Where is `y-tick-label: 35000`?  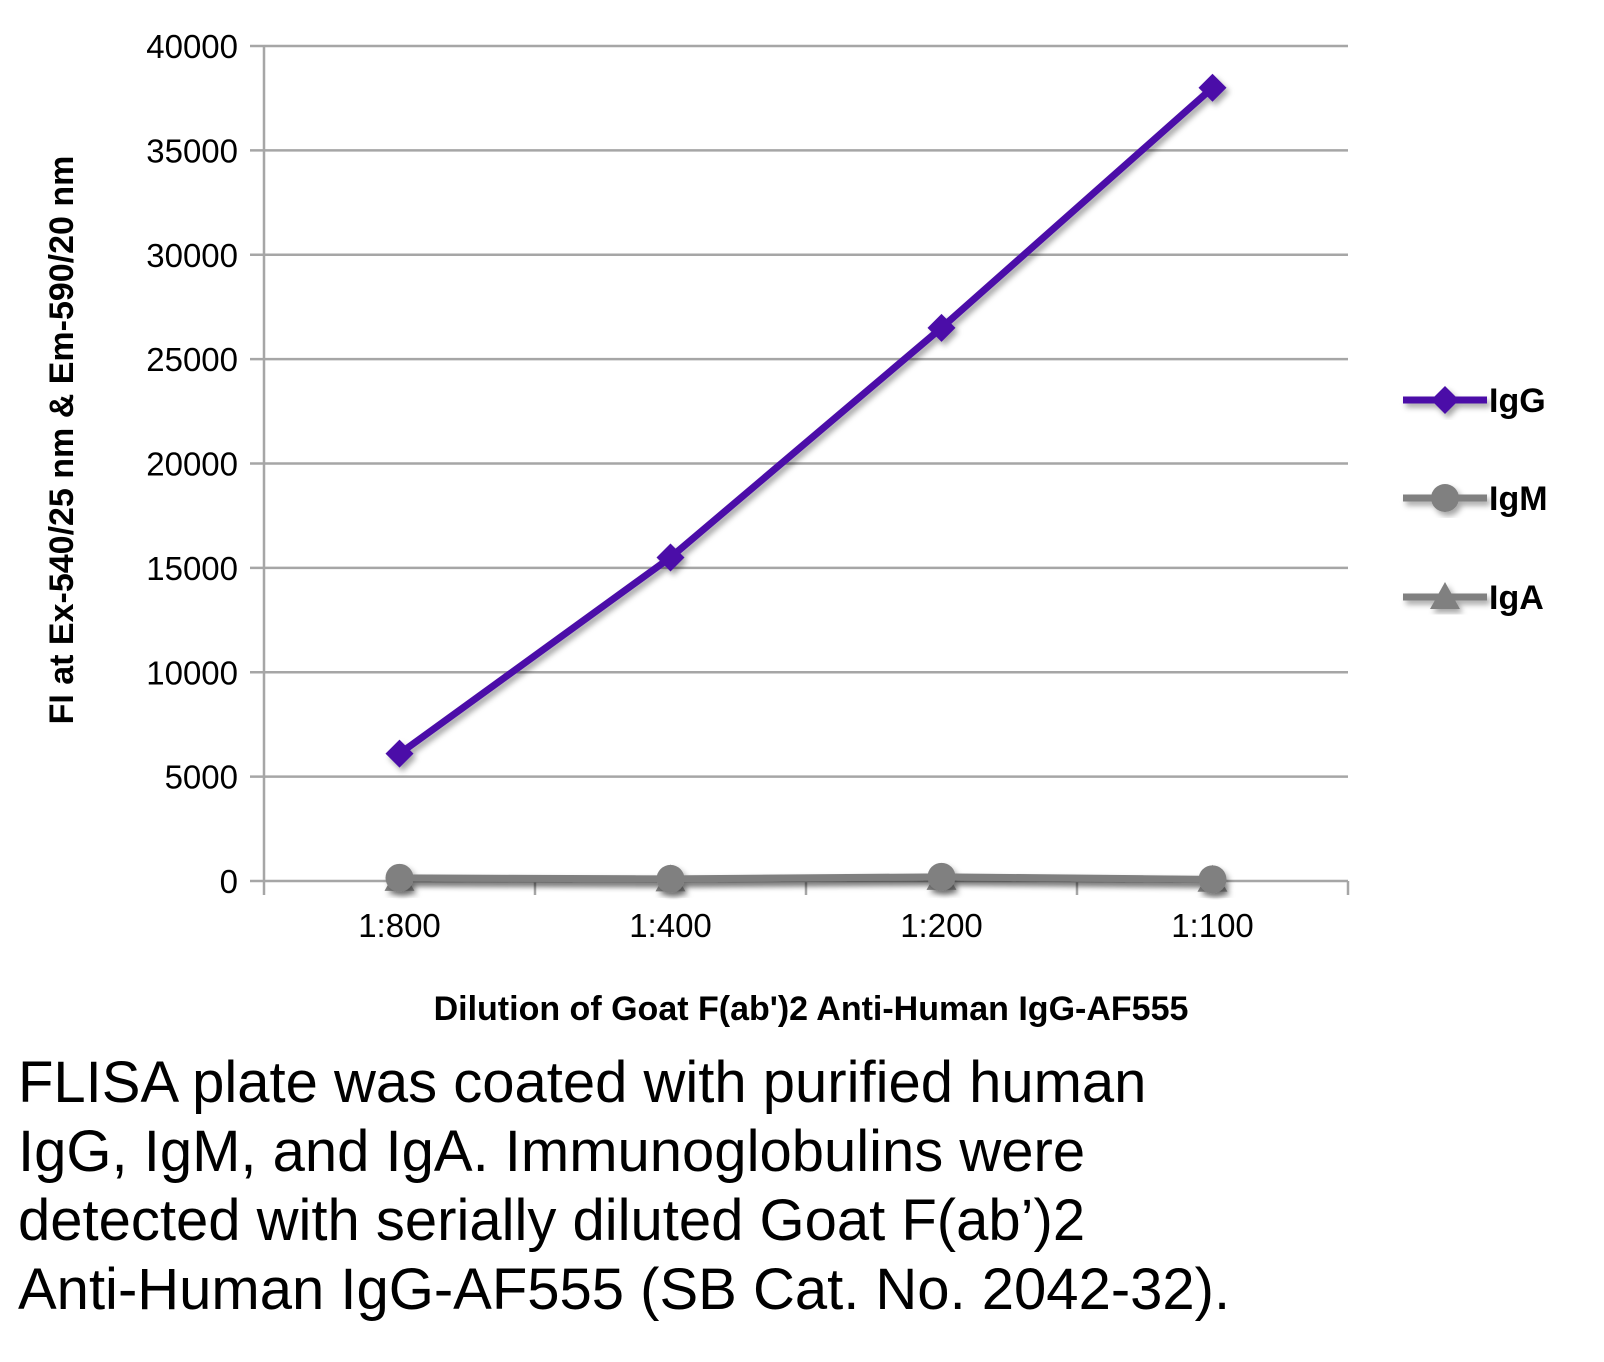
y-tick-label: 35000 is located at coordinates (192, 150).